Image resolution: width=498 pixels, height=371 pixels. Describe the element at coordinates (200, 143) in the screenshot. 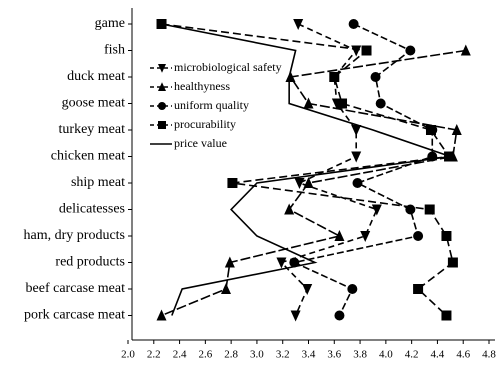

I see `legend-label: price value` at that location.